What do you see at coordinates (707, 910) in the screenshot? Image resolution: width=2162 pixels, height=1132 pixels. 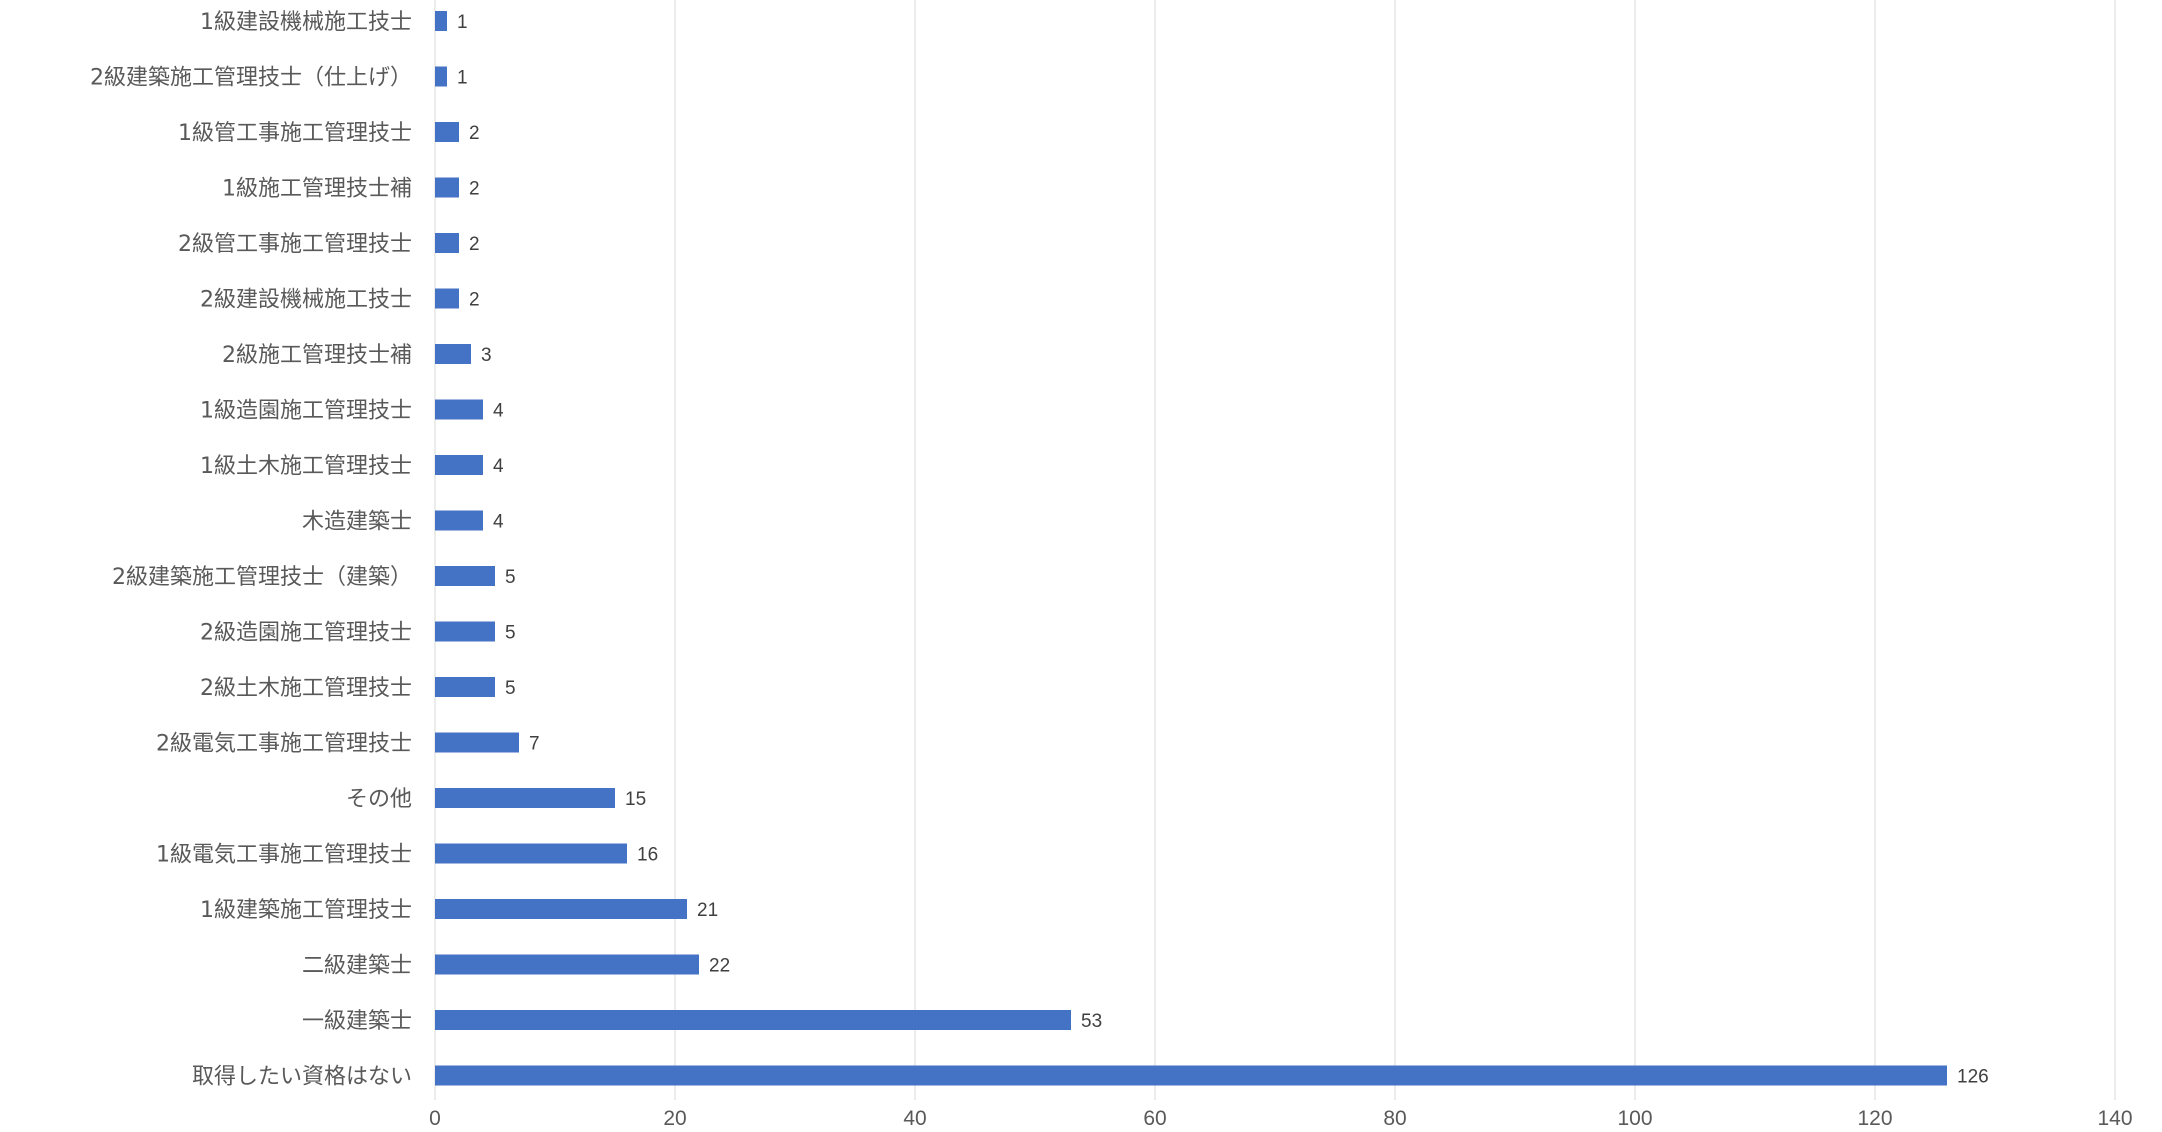 I see `data-label: 21` at bounding box center [707, 910].